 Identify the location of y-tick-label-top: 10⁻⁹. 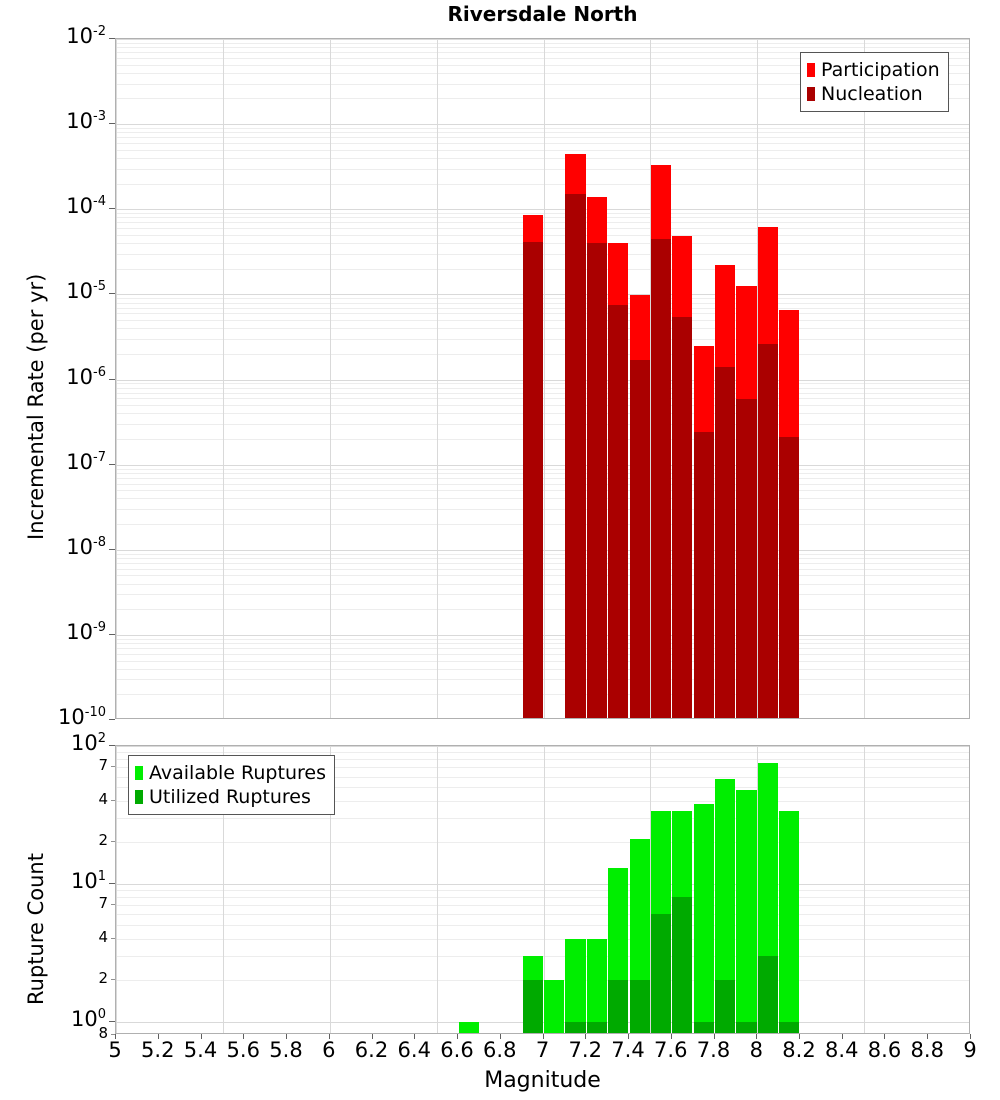
(86, 631).